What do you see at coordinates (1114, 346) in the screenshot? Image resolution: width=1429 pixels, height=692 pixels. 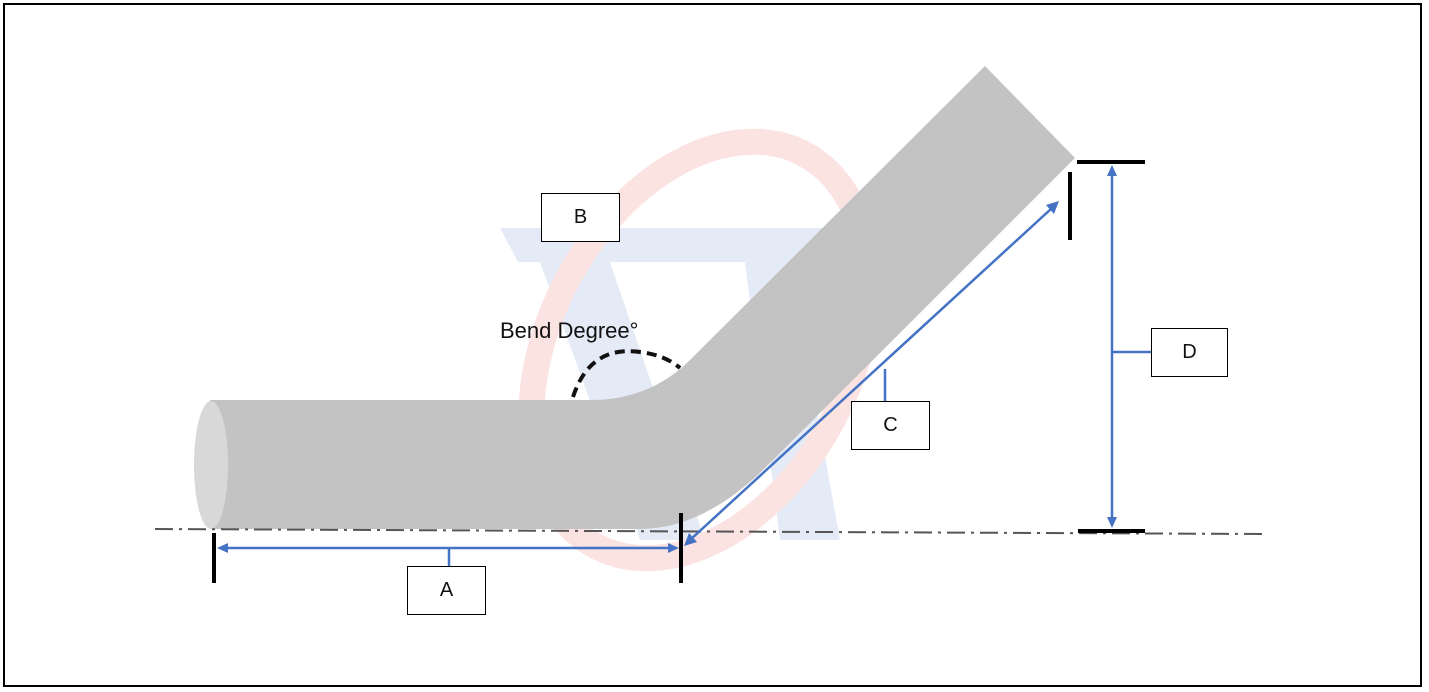 I see `dimension-d` at bounding box center [1114, 346].